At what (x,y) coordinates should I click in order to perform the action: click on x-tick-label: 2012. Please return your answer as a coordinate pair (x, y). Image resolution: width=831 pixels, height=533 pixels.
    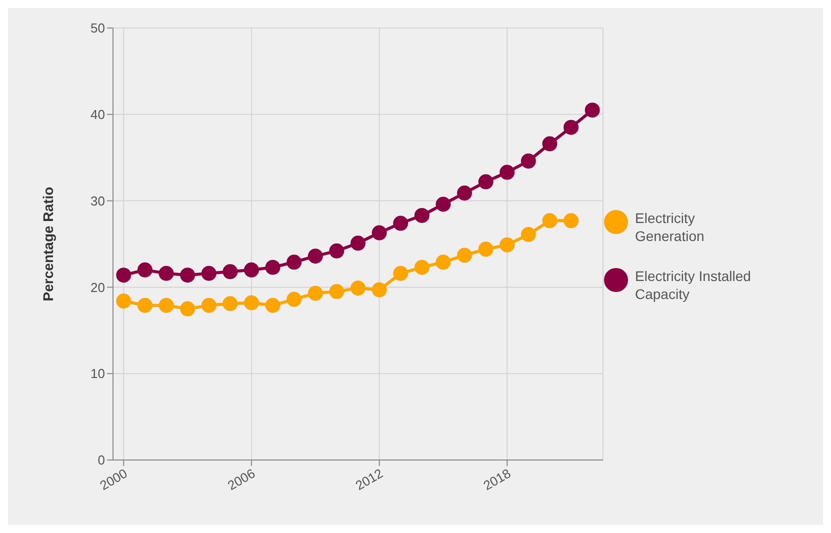
    Looking at the image, I should click on (369, 480).